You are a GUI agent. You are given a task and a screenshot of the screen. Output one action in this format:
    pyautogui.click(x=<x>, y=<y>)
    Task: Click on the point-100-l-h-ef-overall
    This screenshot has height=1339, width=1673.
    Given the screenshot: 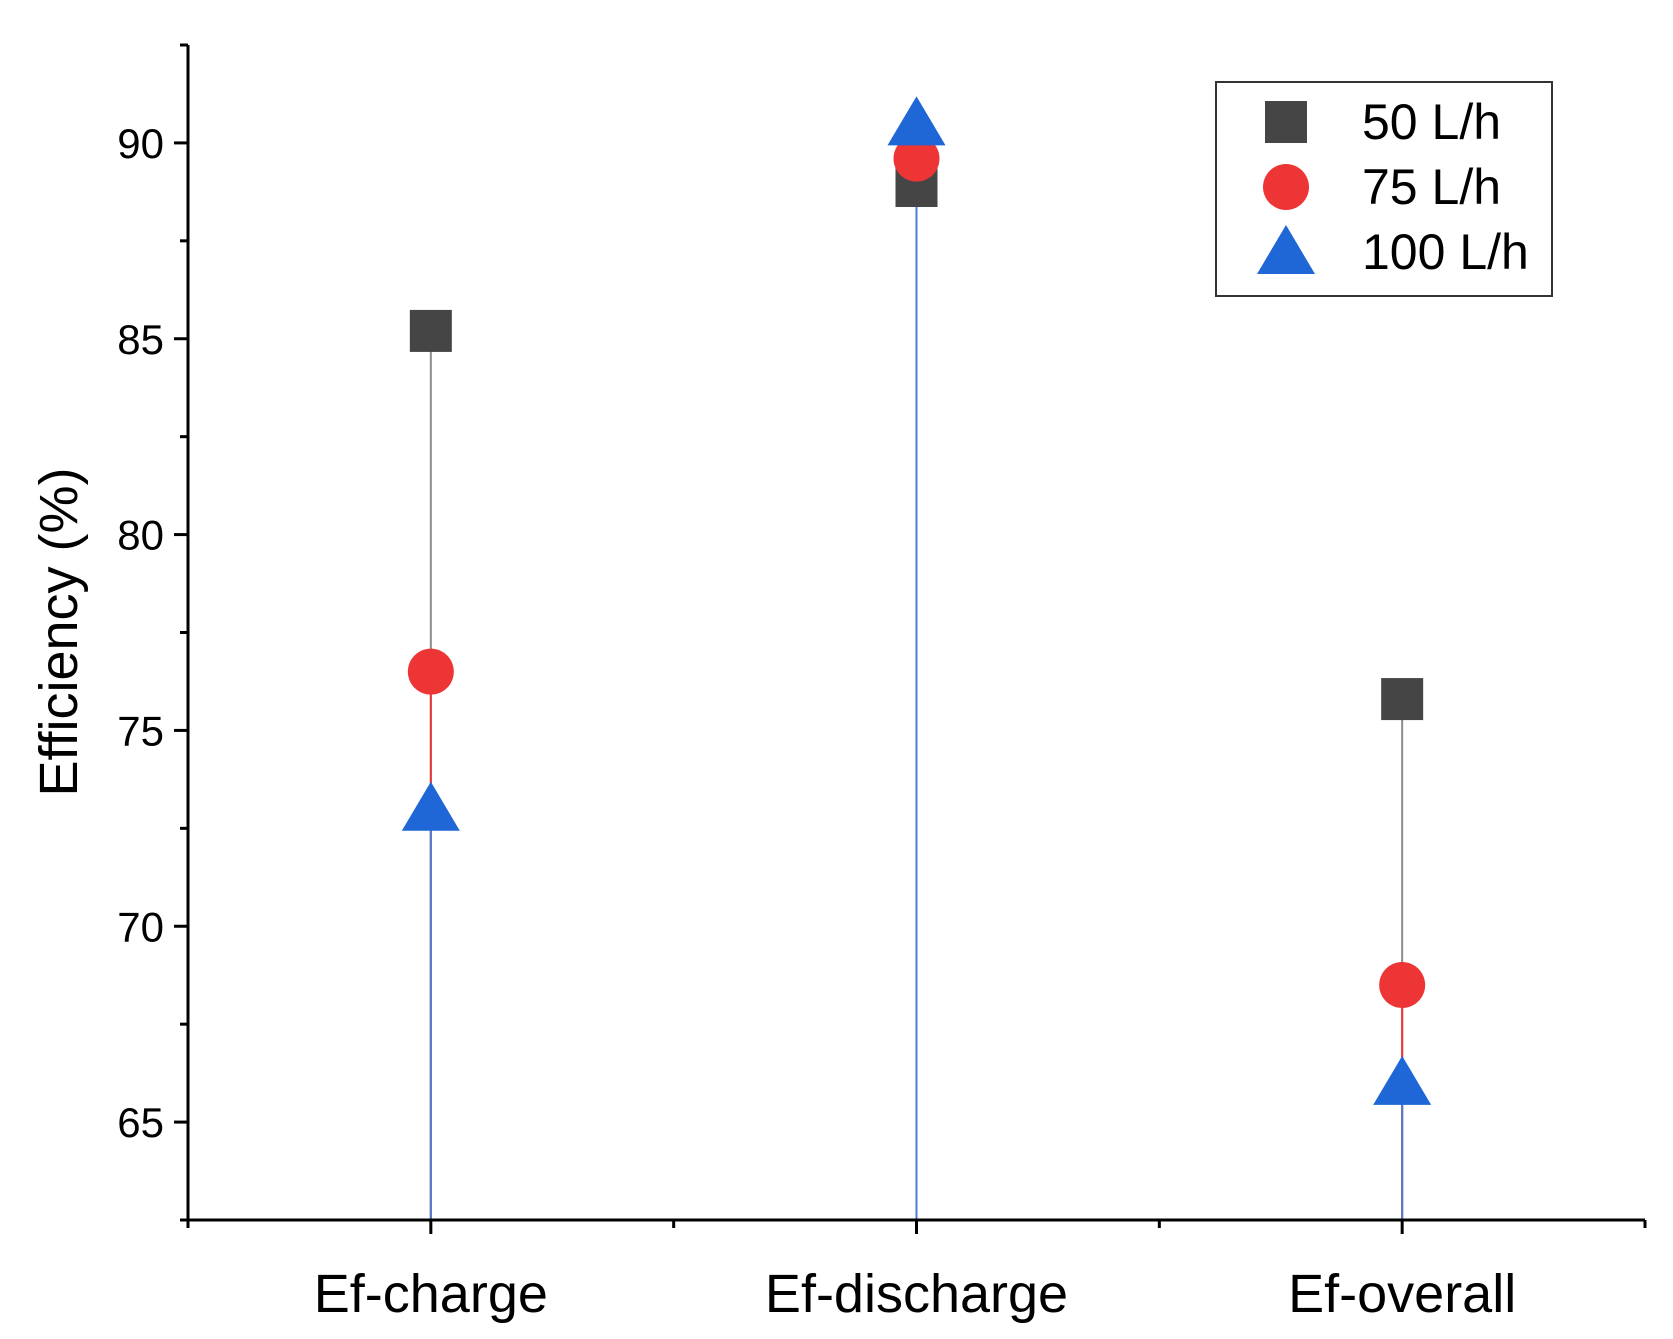 What is the action you would take?
    pyautogui.click(x=1402, y=1080)
    